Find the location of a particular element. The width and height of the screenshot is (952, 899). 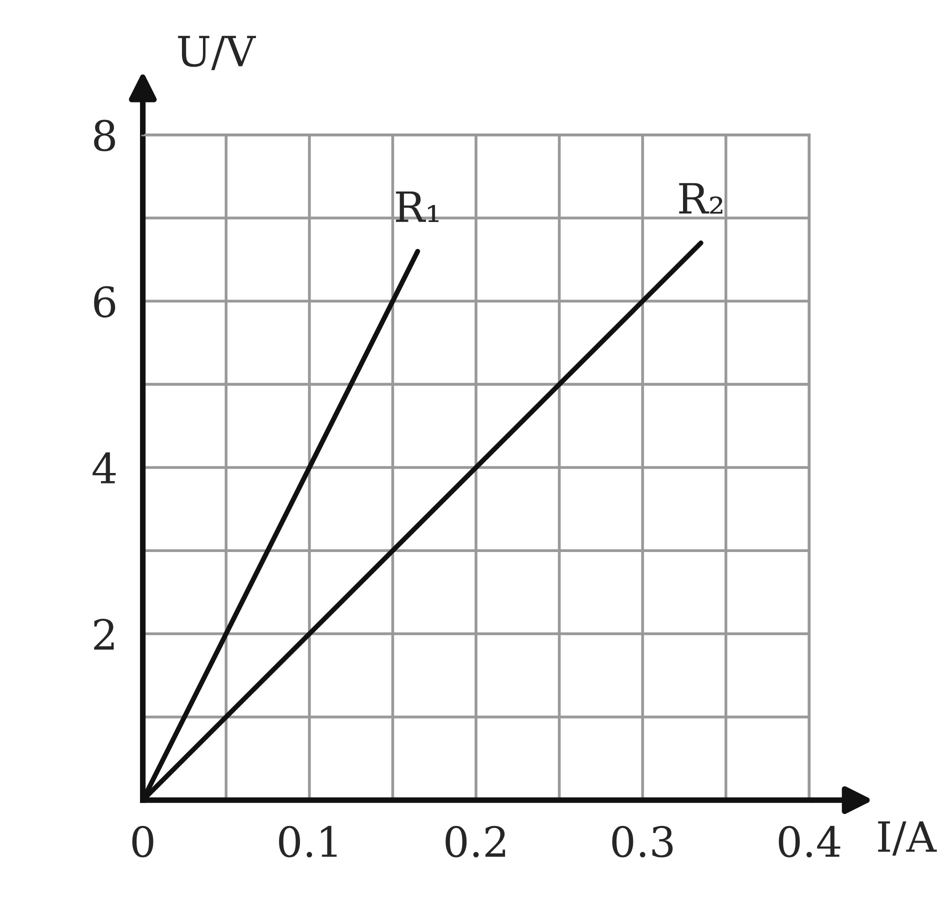

x-axis-title: I/A is located at coordinates (907, 838).